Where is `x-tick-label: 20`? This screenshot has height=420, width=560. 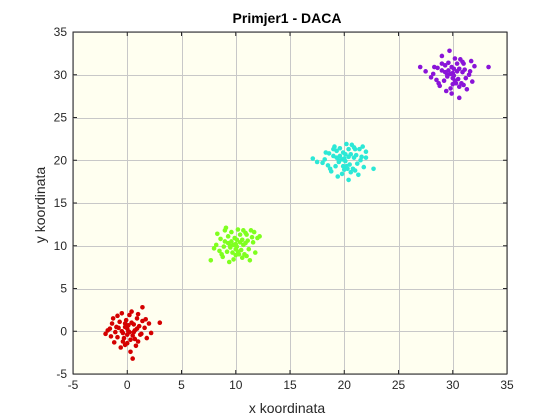 x-tick-label: 20 is located at coordinates (345, 385).